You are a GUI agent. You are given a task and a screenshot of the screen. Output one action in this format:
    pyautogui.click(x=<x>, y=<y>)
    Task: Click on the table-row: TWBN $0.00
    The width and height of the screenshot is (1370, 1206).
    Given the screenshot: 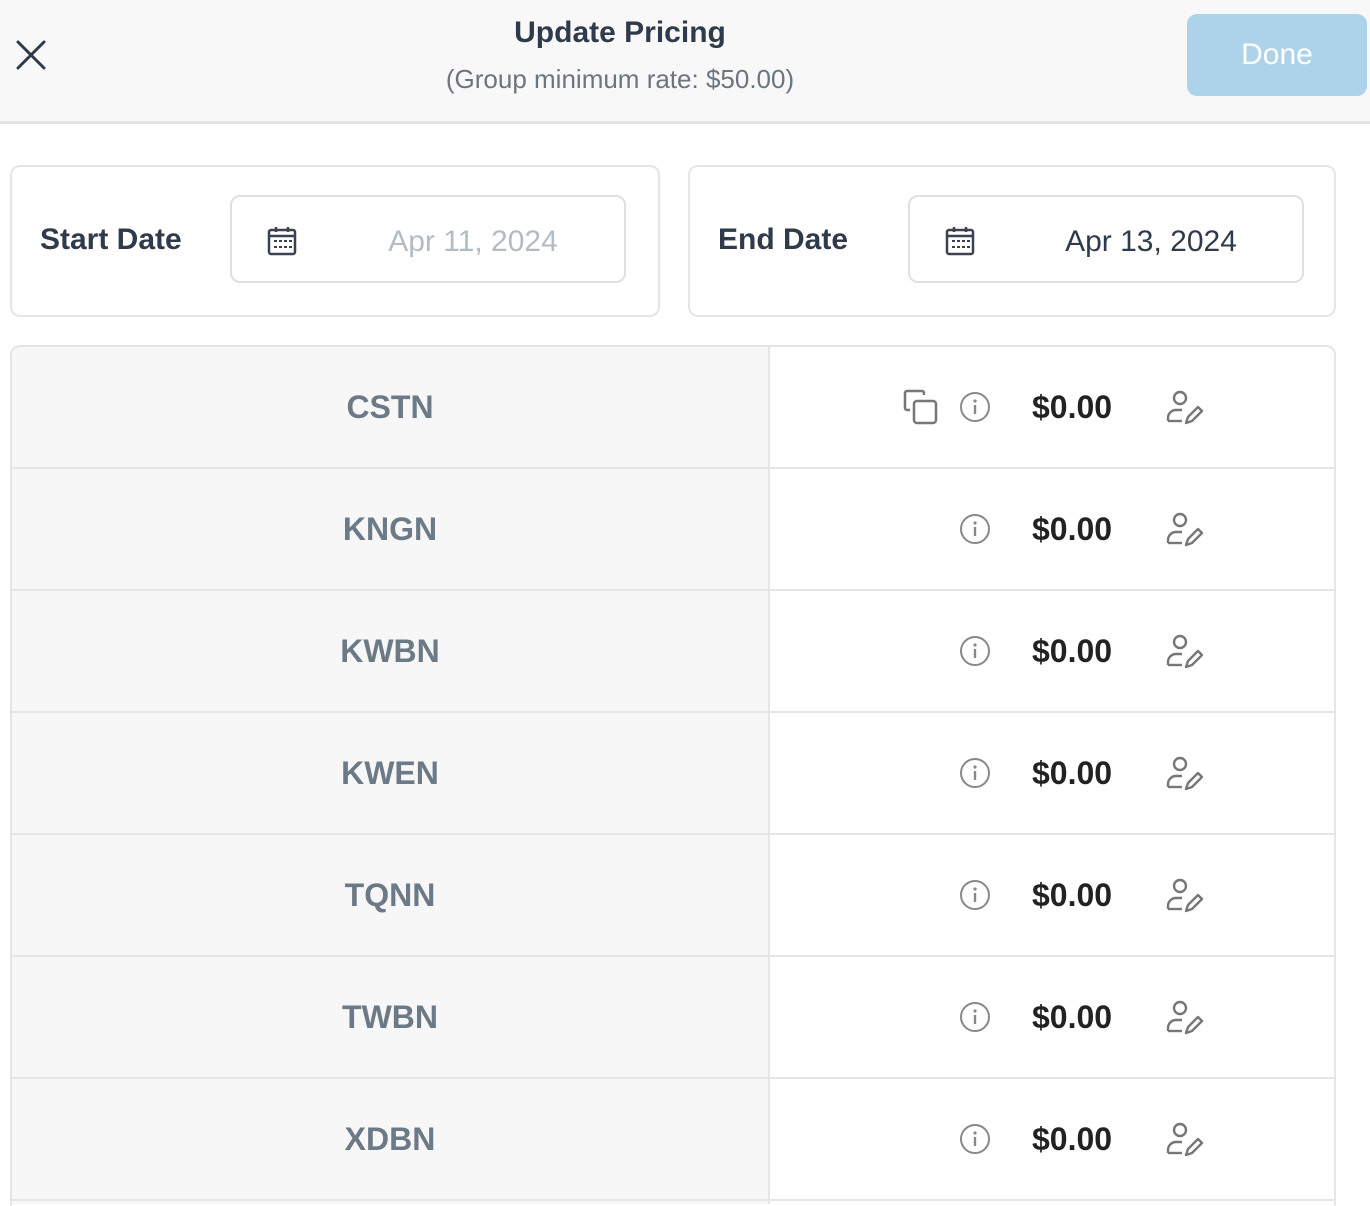 What is the action you would take?
    pyautogui.click(x=673, y=1018)
    